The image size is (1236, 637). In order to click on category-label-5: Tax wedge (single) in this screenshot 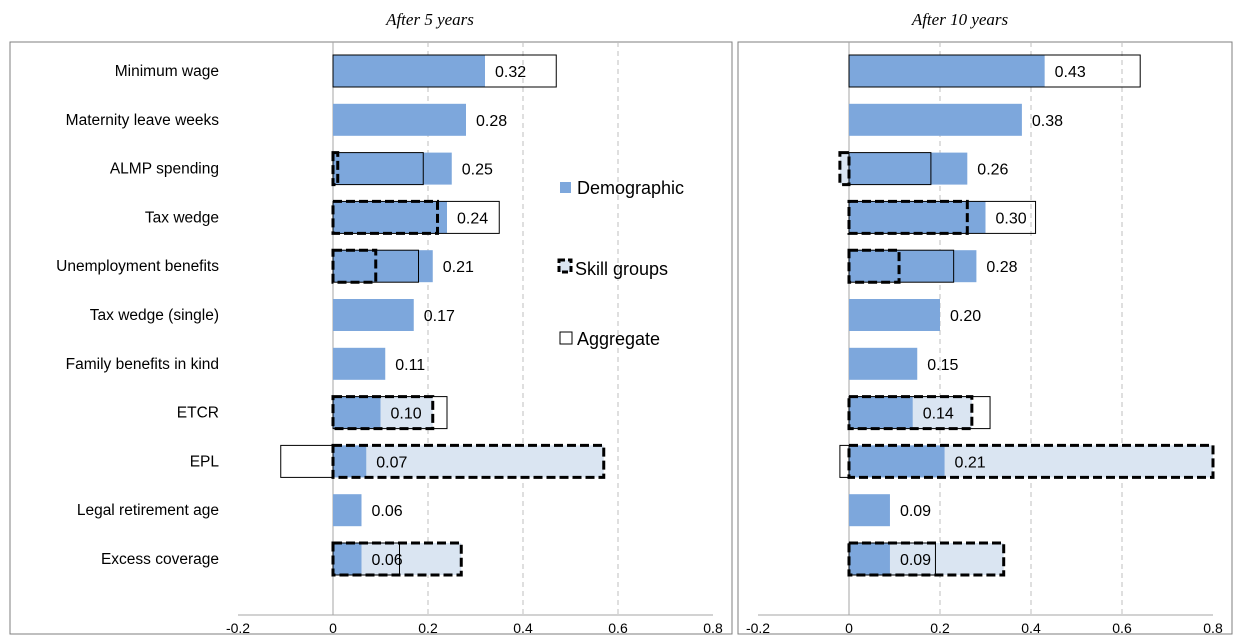, I will do `click(154, 315)`.